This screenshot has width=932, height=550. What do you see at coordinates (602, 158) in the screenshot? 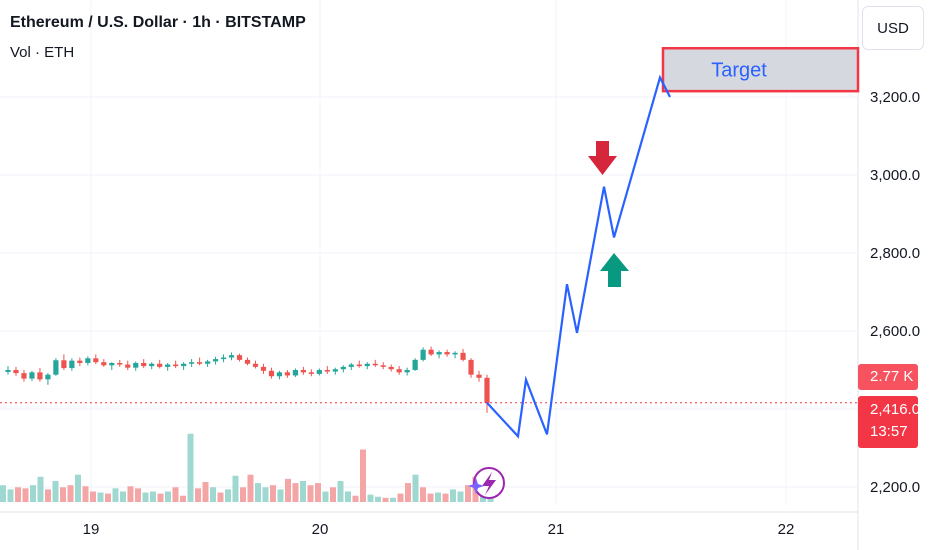
I see `arrow-down-icon` at bounding box center [602, 158].